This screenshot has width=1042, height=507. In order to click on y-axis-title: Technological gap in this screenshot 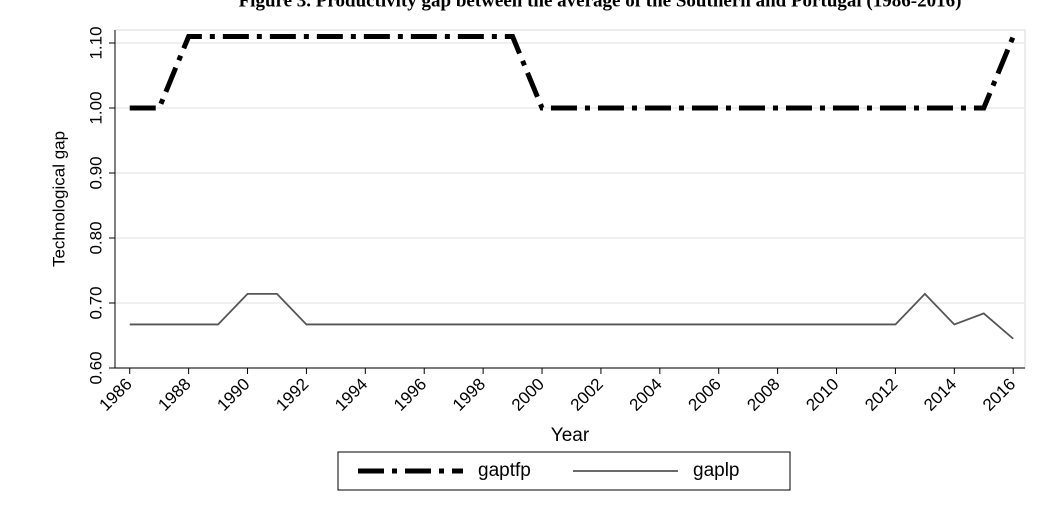, I will do `click(58, 199)`.